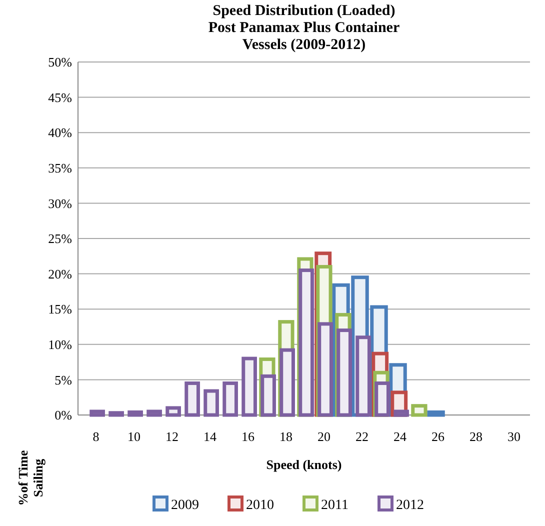  Describe the element at coordinates (185, 505) in the screenshot. I see `legend-label: 2009` at that location.